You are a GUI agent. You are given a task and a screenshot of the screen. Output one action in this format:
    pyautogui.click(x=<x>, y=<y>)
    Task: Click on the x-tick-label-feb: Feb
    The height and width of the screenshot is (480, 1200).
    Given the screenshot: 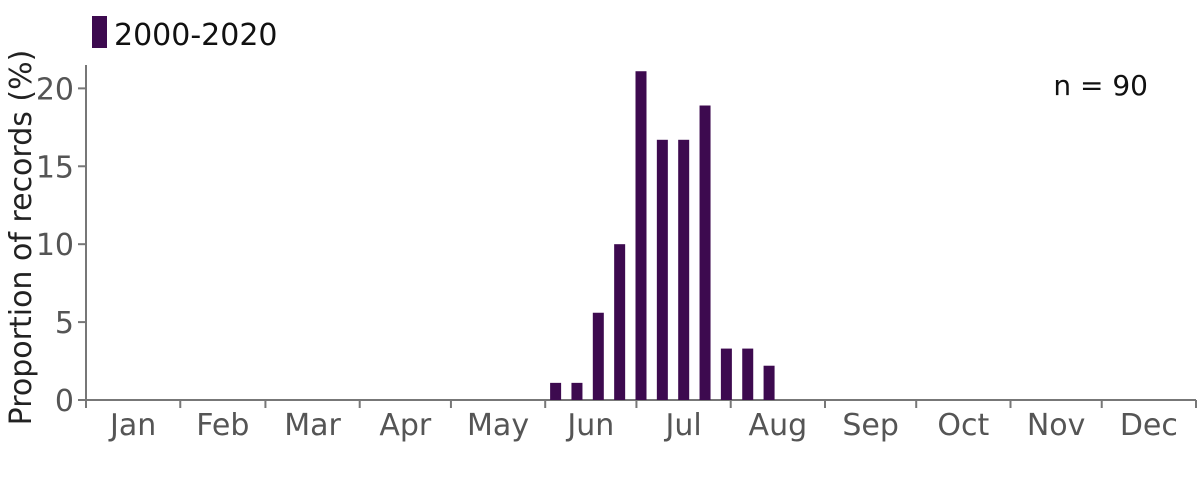 What is the action you would take?
    pyautogui.click(x=222, y=425)
    